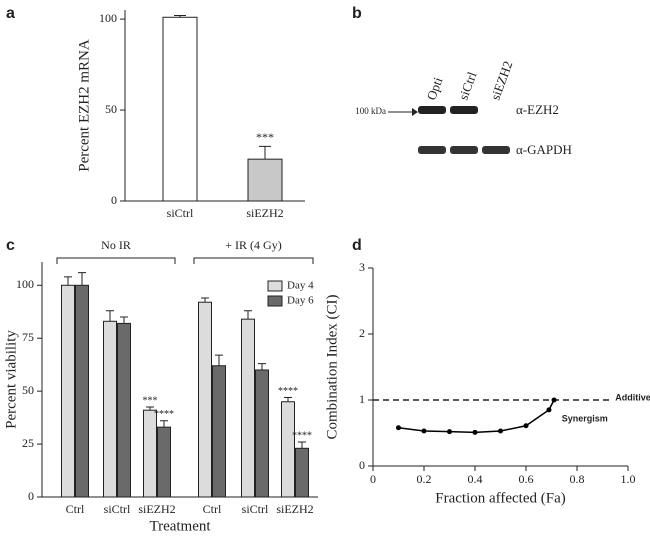  I want to click on y-axis-label: Combination Index (CI), so click(332, 367).